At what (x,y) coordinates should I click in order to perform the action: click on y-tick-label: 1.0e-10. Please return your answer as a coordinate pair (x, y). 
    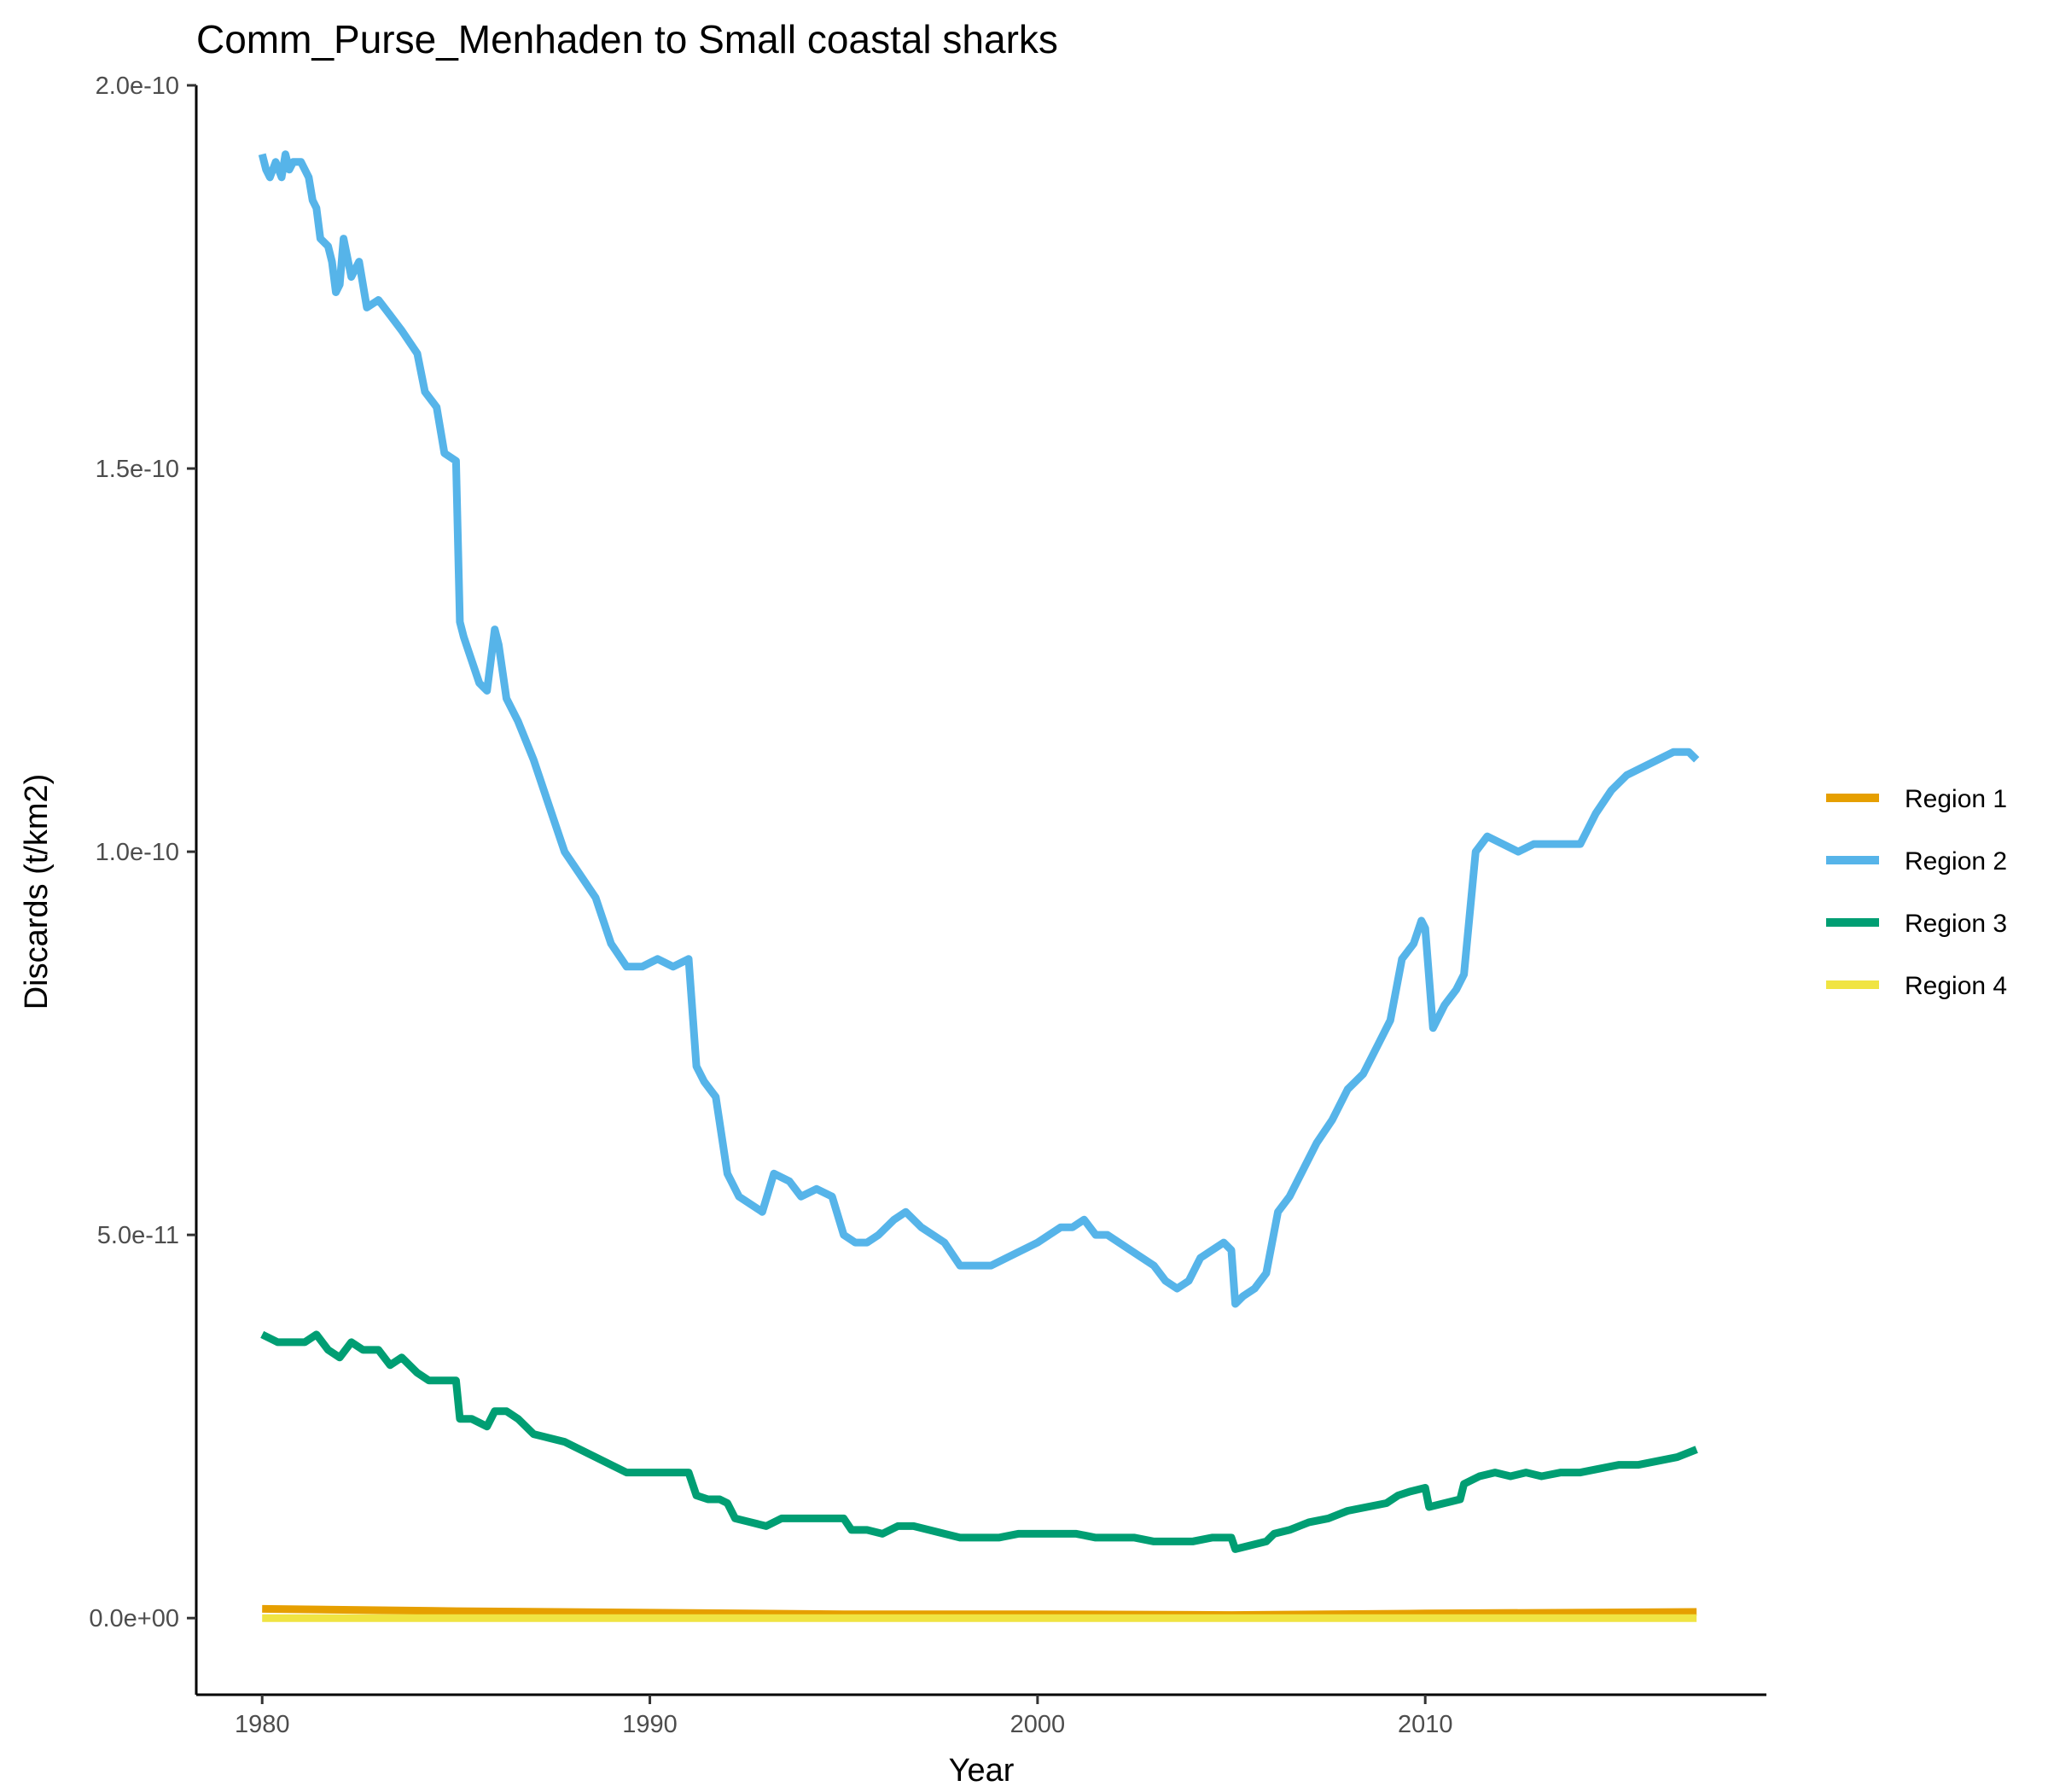
    Looking at the image, I should click on (137, 852).